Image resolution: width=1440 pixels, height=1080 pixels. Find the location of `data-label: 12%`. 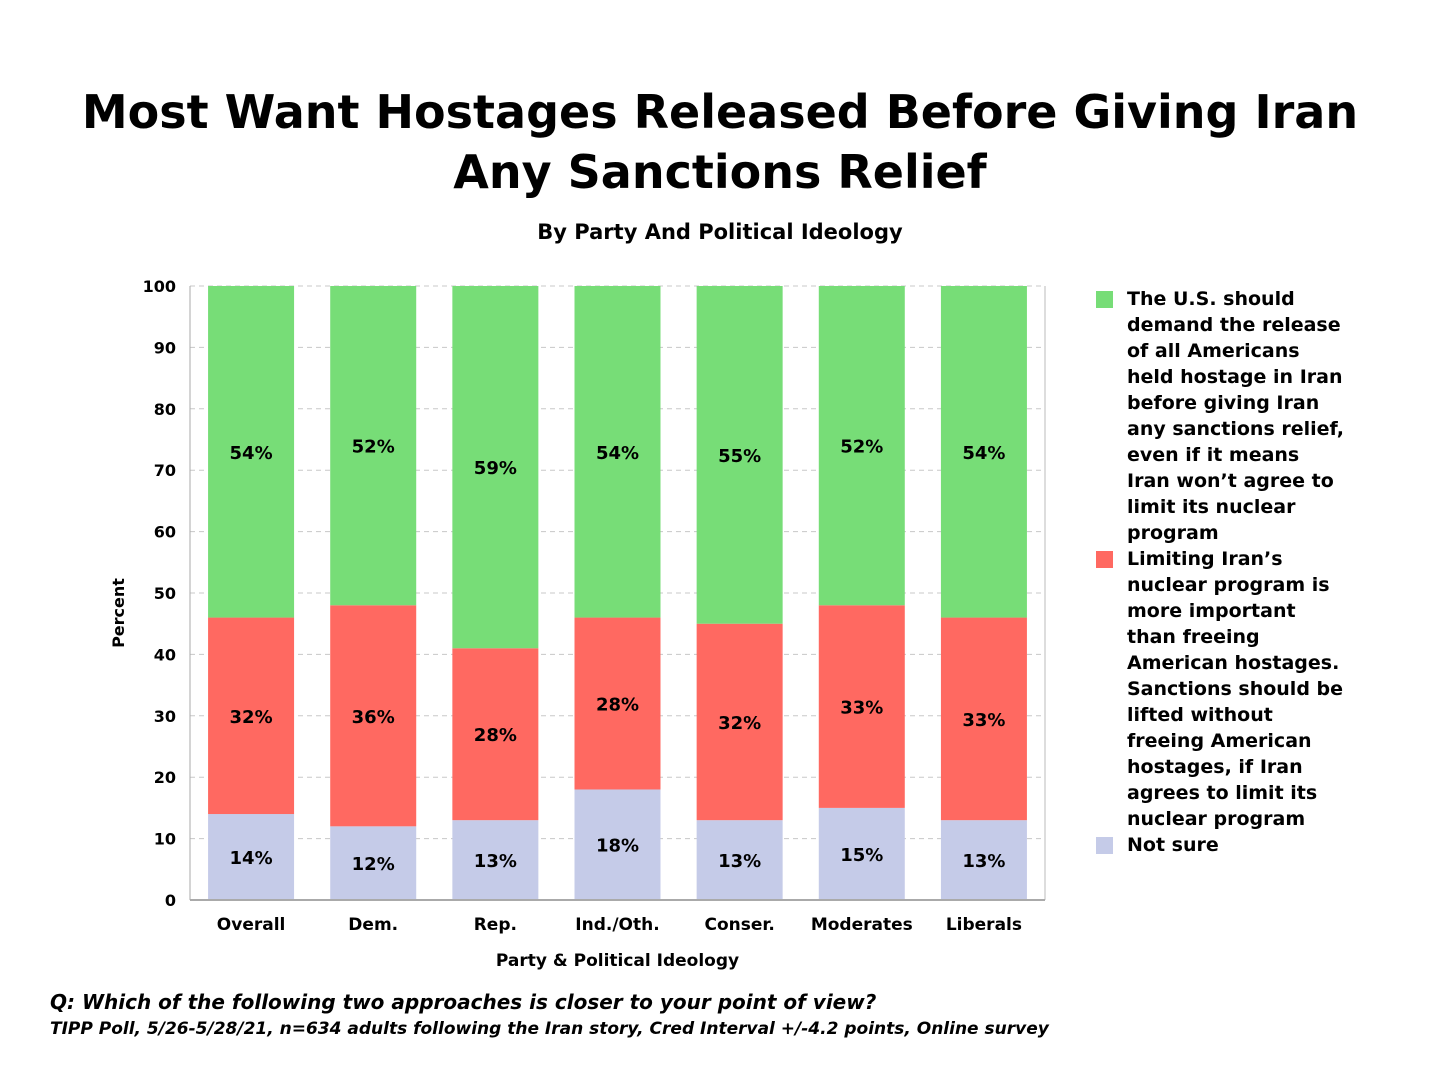

data-label: 12% is located at coordinates (373, 864).